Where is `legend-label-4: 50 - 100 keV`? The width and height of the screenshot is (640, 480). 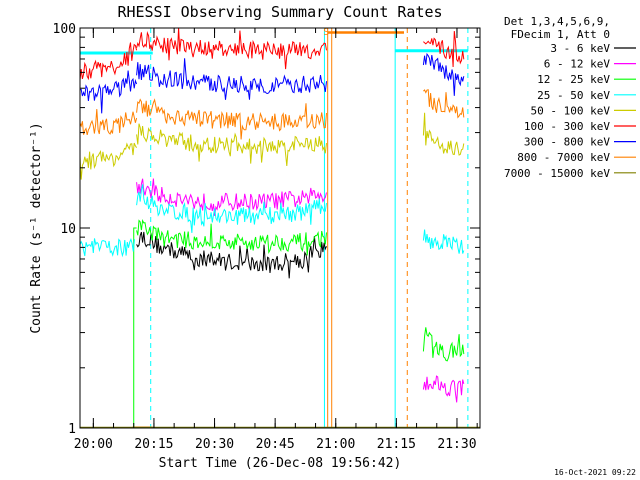 legend-label-4: 50 - 100 keV is located at coordinates (571, 110).